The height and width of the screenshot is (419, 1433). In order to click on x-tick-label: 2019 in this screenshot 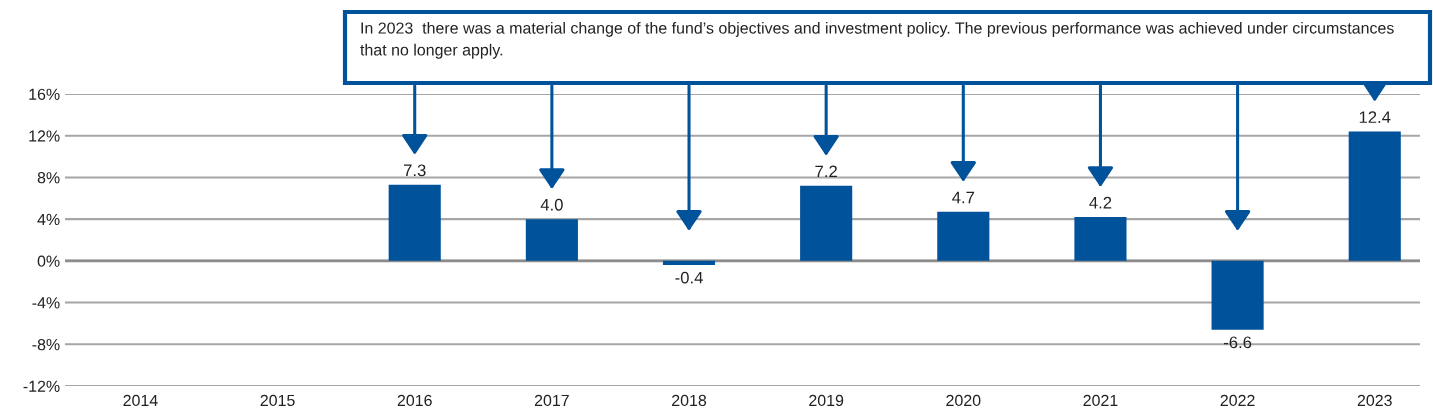, I will do `click(826, 400)`.